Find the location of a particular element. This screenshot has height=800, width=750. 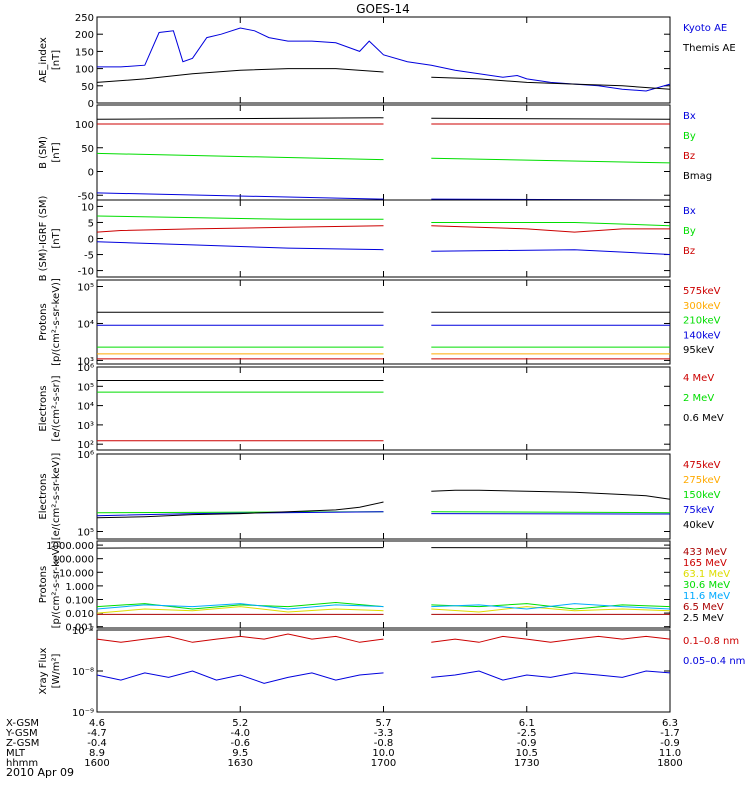

legend-entry: 433 MeV is located at coordinates (705, 552).